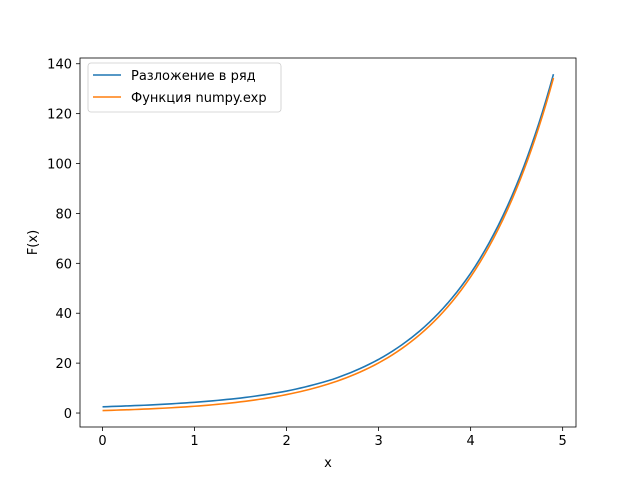 The image size is (640, 480). Describe the element at coordinates (68, 414) in the screenshot. I see `y-tick-label: 0` at that location.